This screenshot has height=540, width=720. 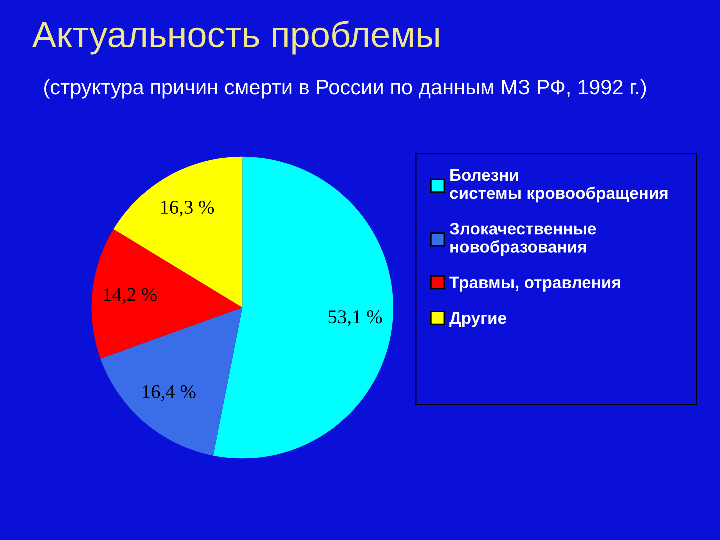 I want to click on legend-label: Болезни системы кровообращения, so click(x=559, y=186).